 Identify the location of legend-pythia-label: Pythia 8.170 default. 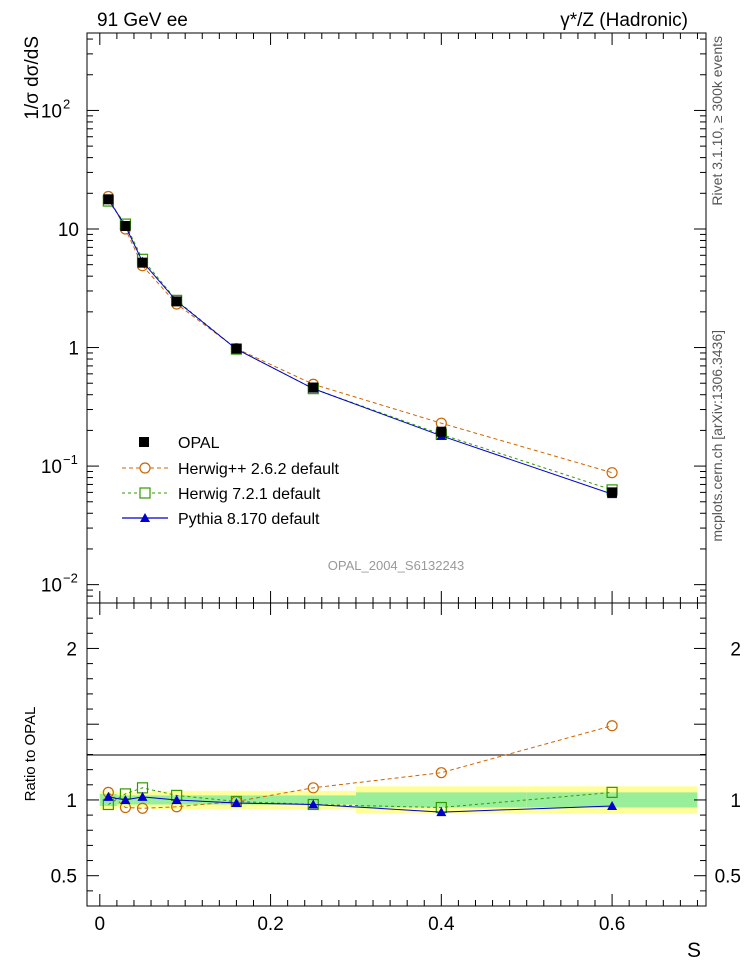
(249, 519).